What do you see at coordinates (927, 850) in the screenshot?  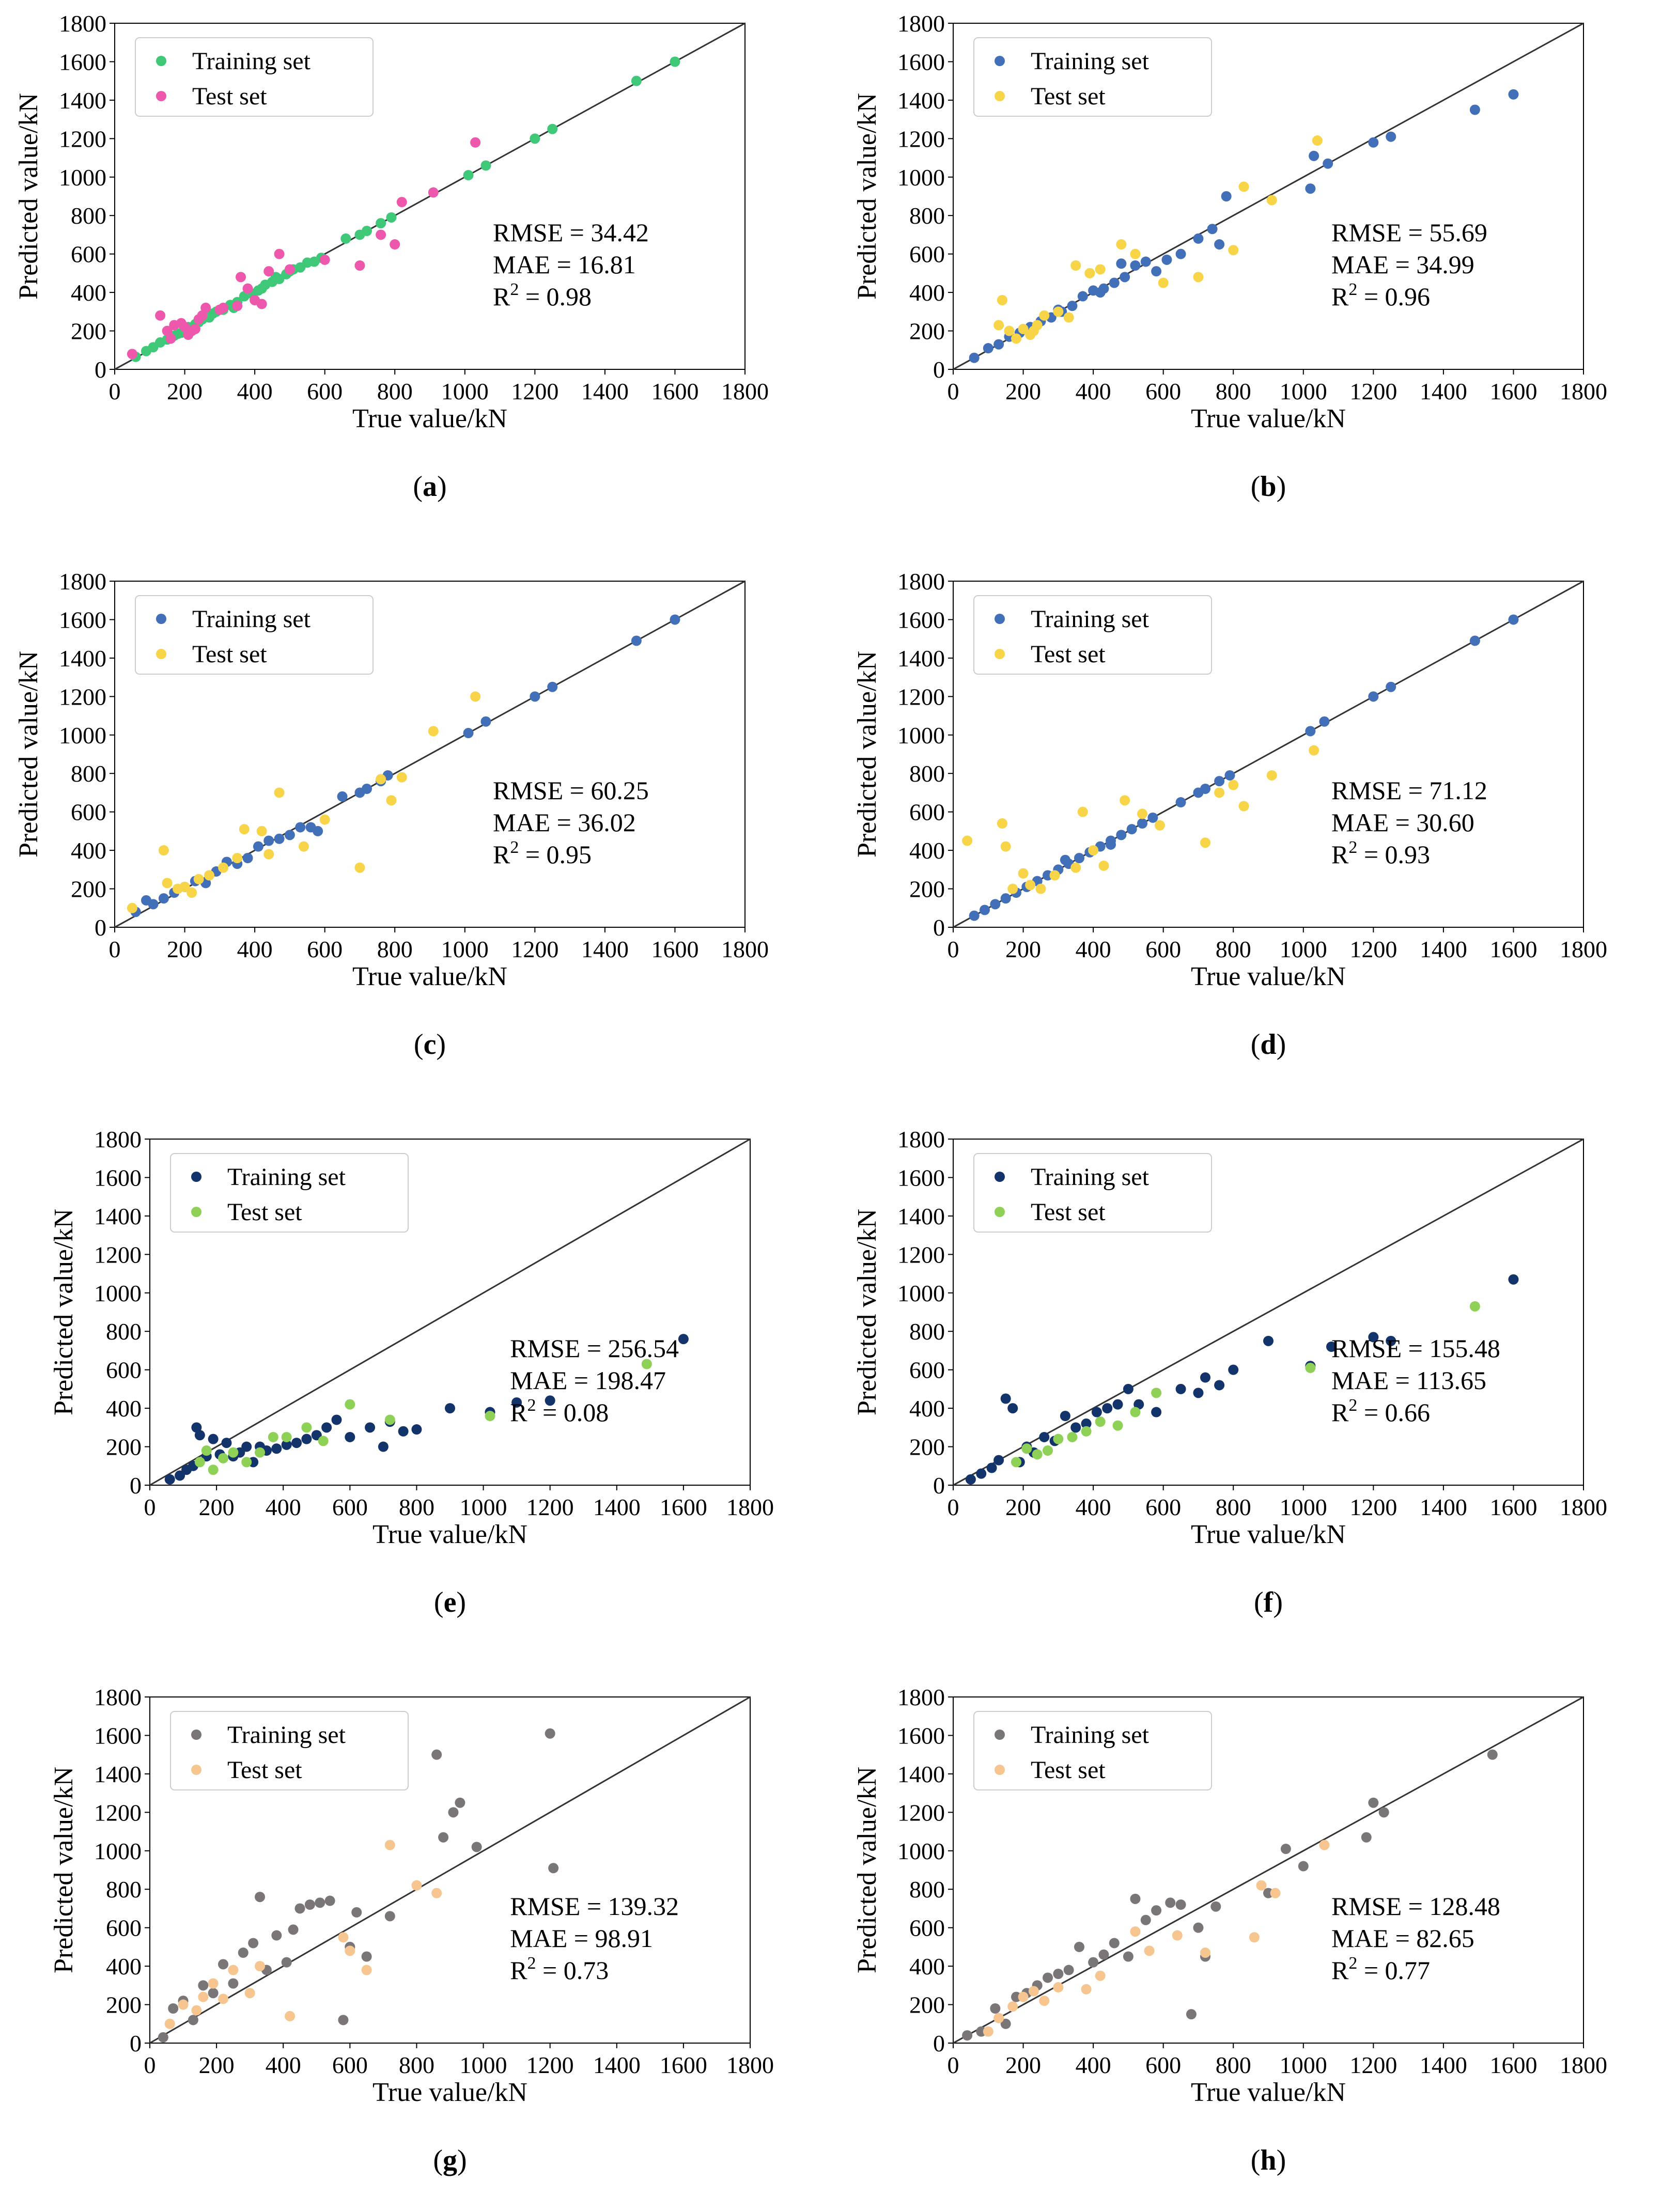 I see `y-tick-label: 400` at bounding box center [927, 850].